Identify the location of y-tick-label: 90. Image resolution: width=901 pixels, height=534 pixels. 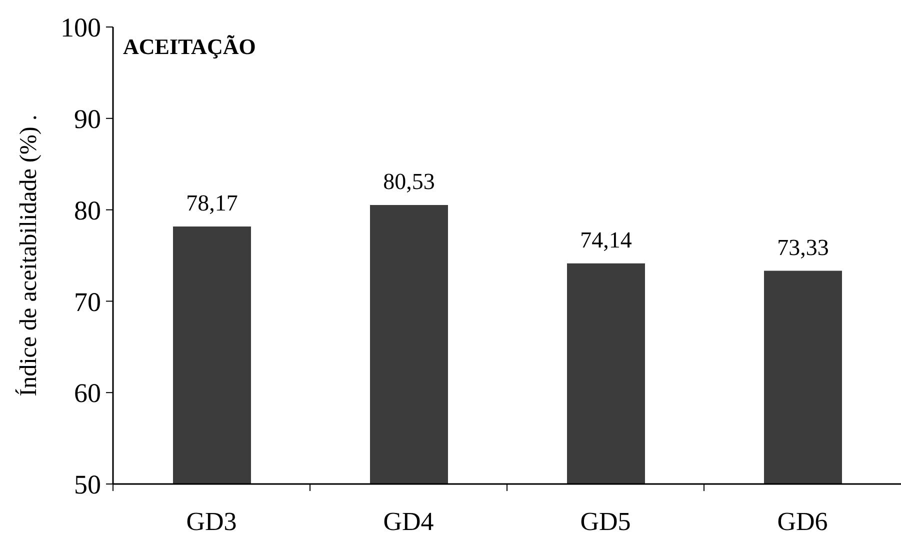
(87, 119).